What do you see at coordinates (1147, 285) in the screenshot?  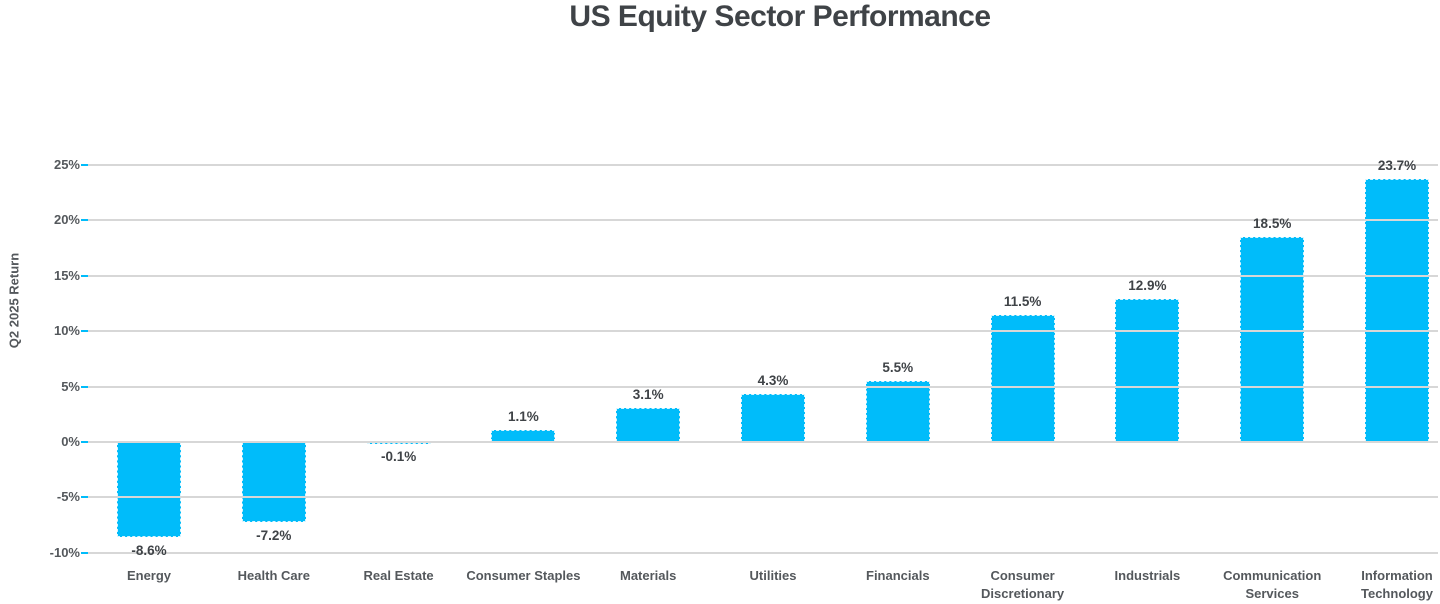 I see `value-label-industrials: 12.9%` at bounding box center [1147, 285].